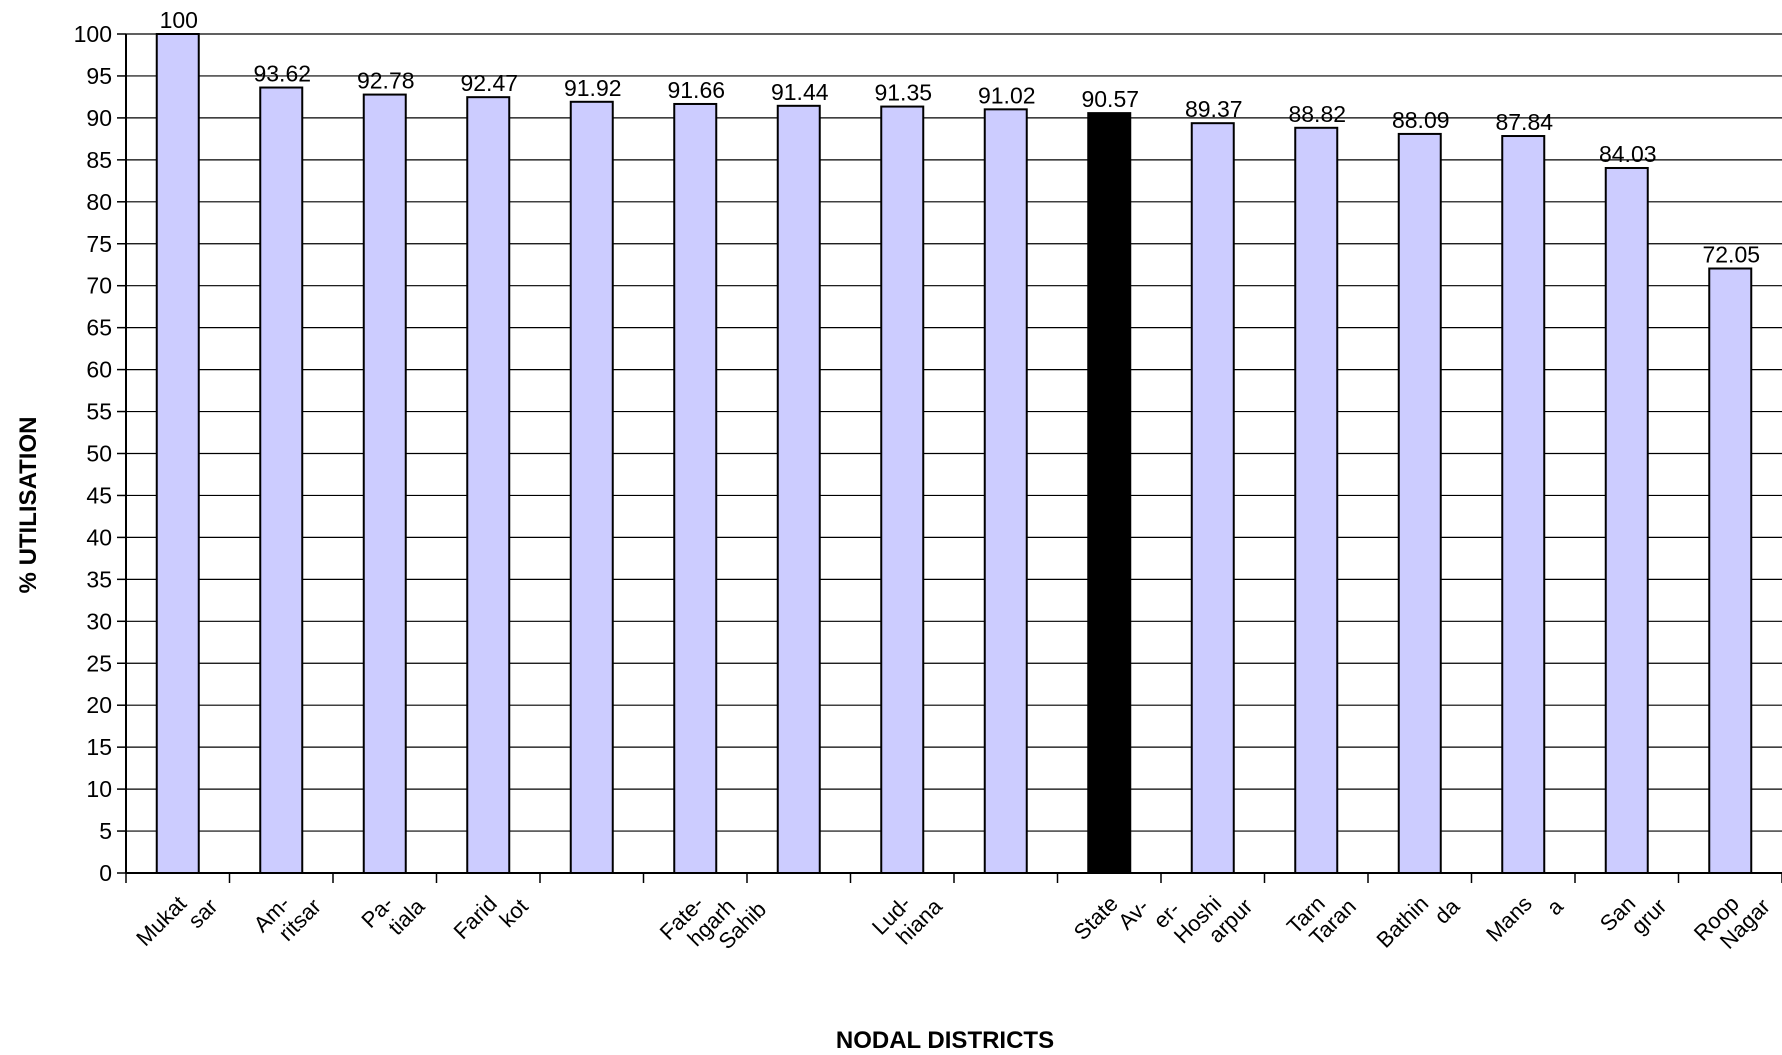  I want to click on data-label: 91.92, so click(593, 88).